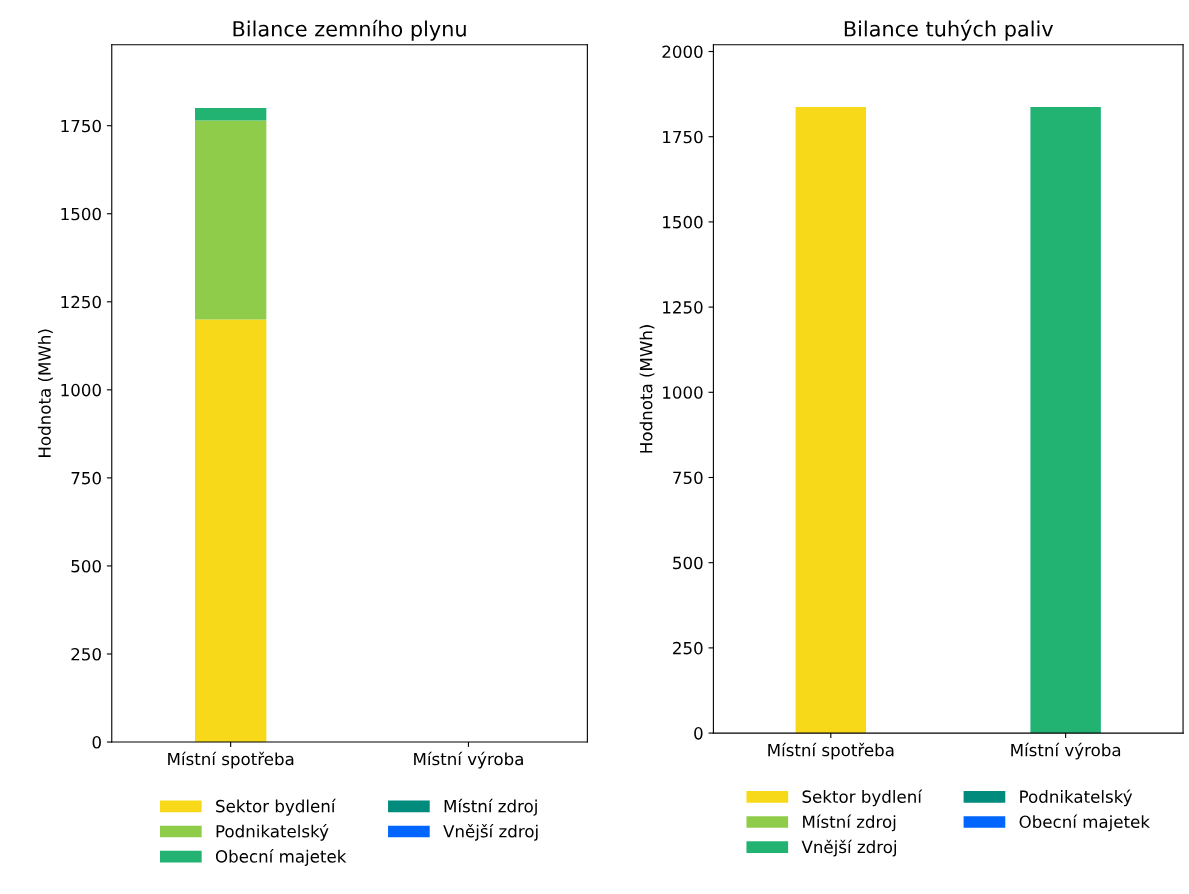 The height and width of the screenshot is (894, 1189). Describe the element at coordinates (949, 30) in the screenshot. I see `chart-title: Bilance tuhých paliv` at that location.